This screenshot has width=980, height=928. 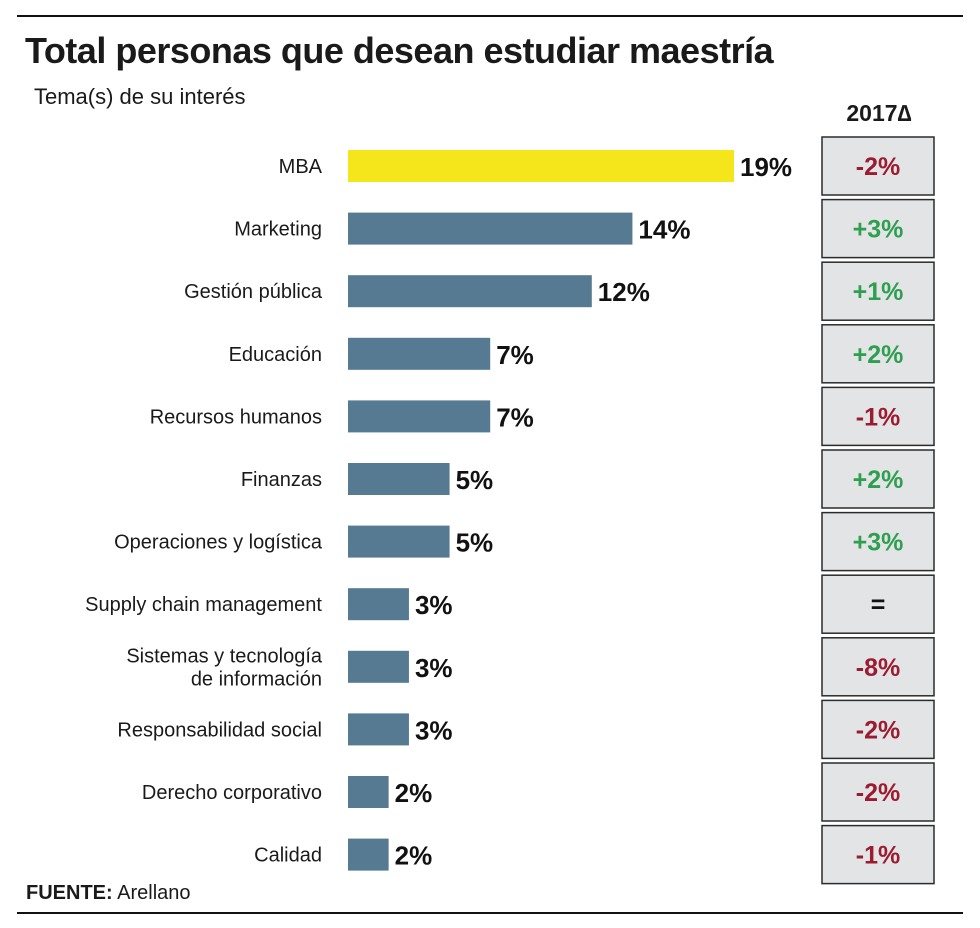 I want to click on delta-column-header: 2017∆, so click(x=879, y=113).